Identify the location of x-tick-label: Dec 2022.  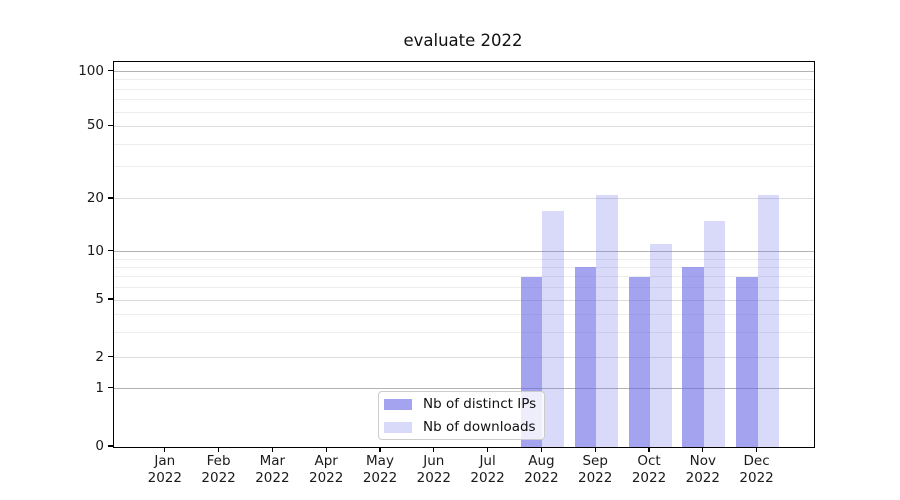
(757, 470).